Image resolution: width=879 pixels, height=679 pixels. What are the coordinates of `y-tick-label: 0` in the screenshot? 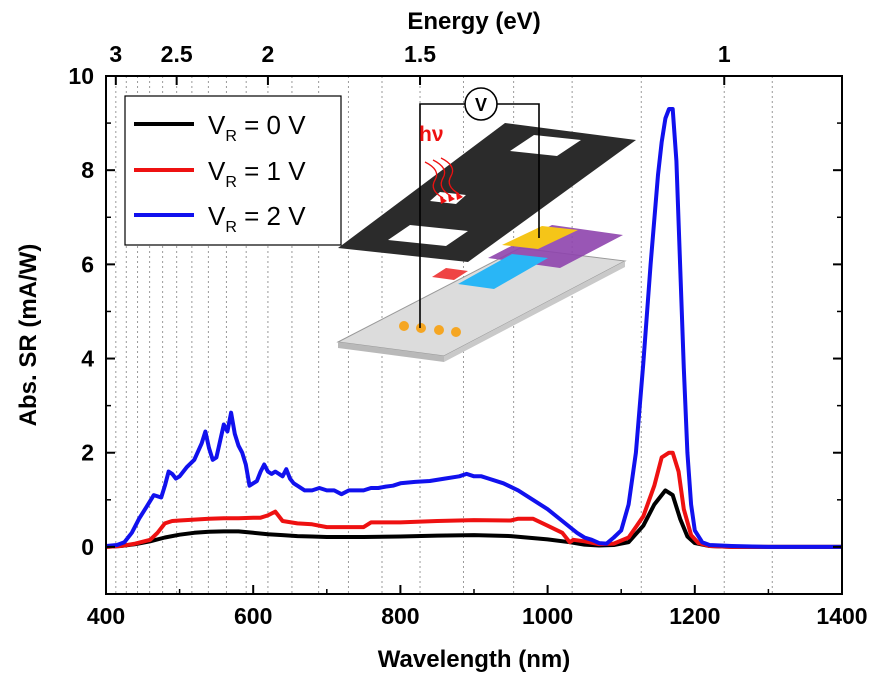 It's located at (87, 547).